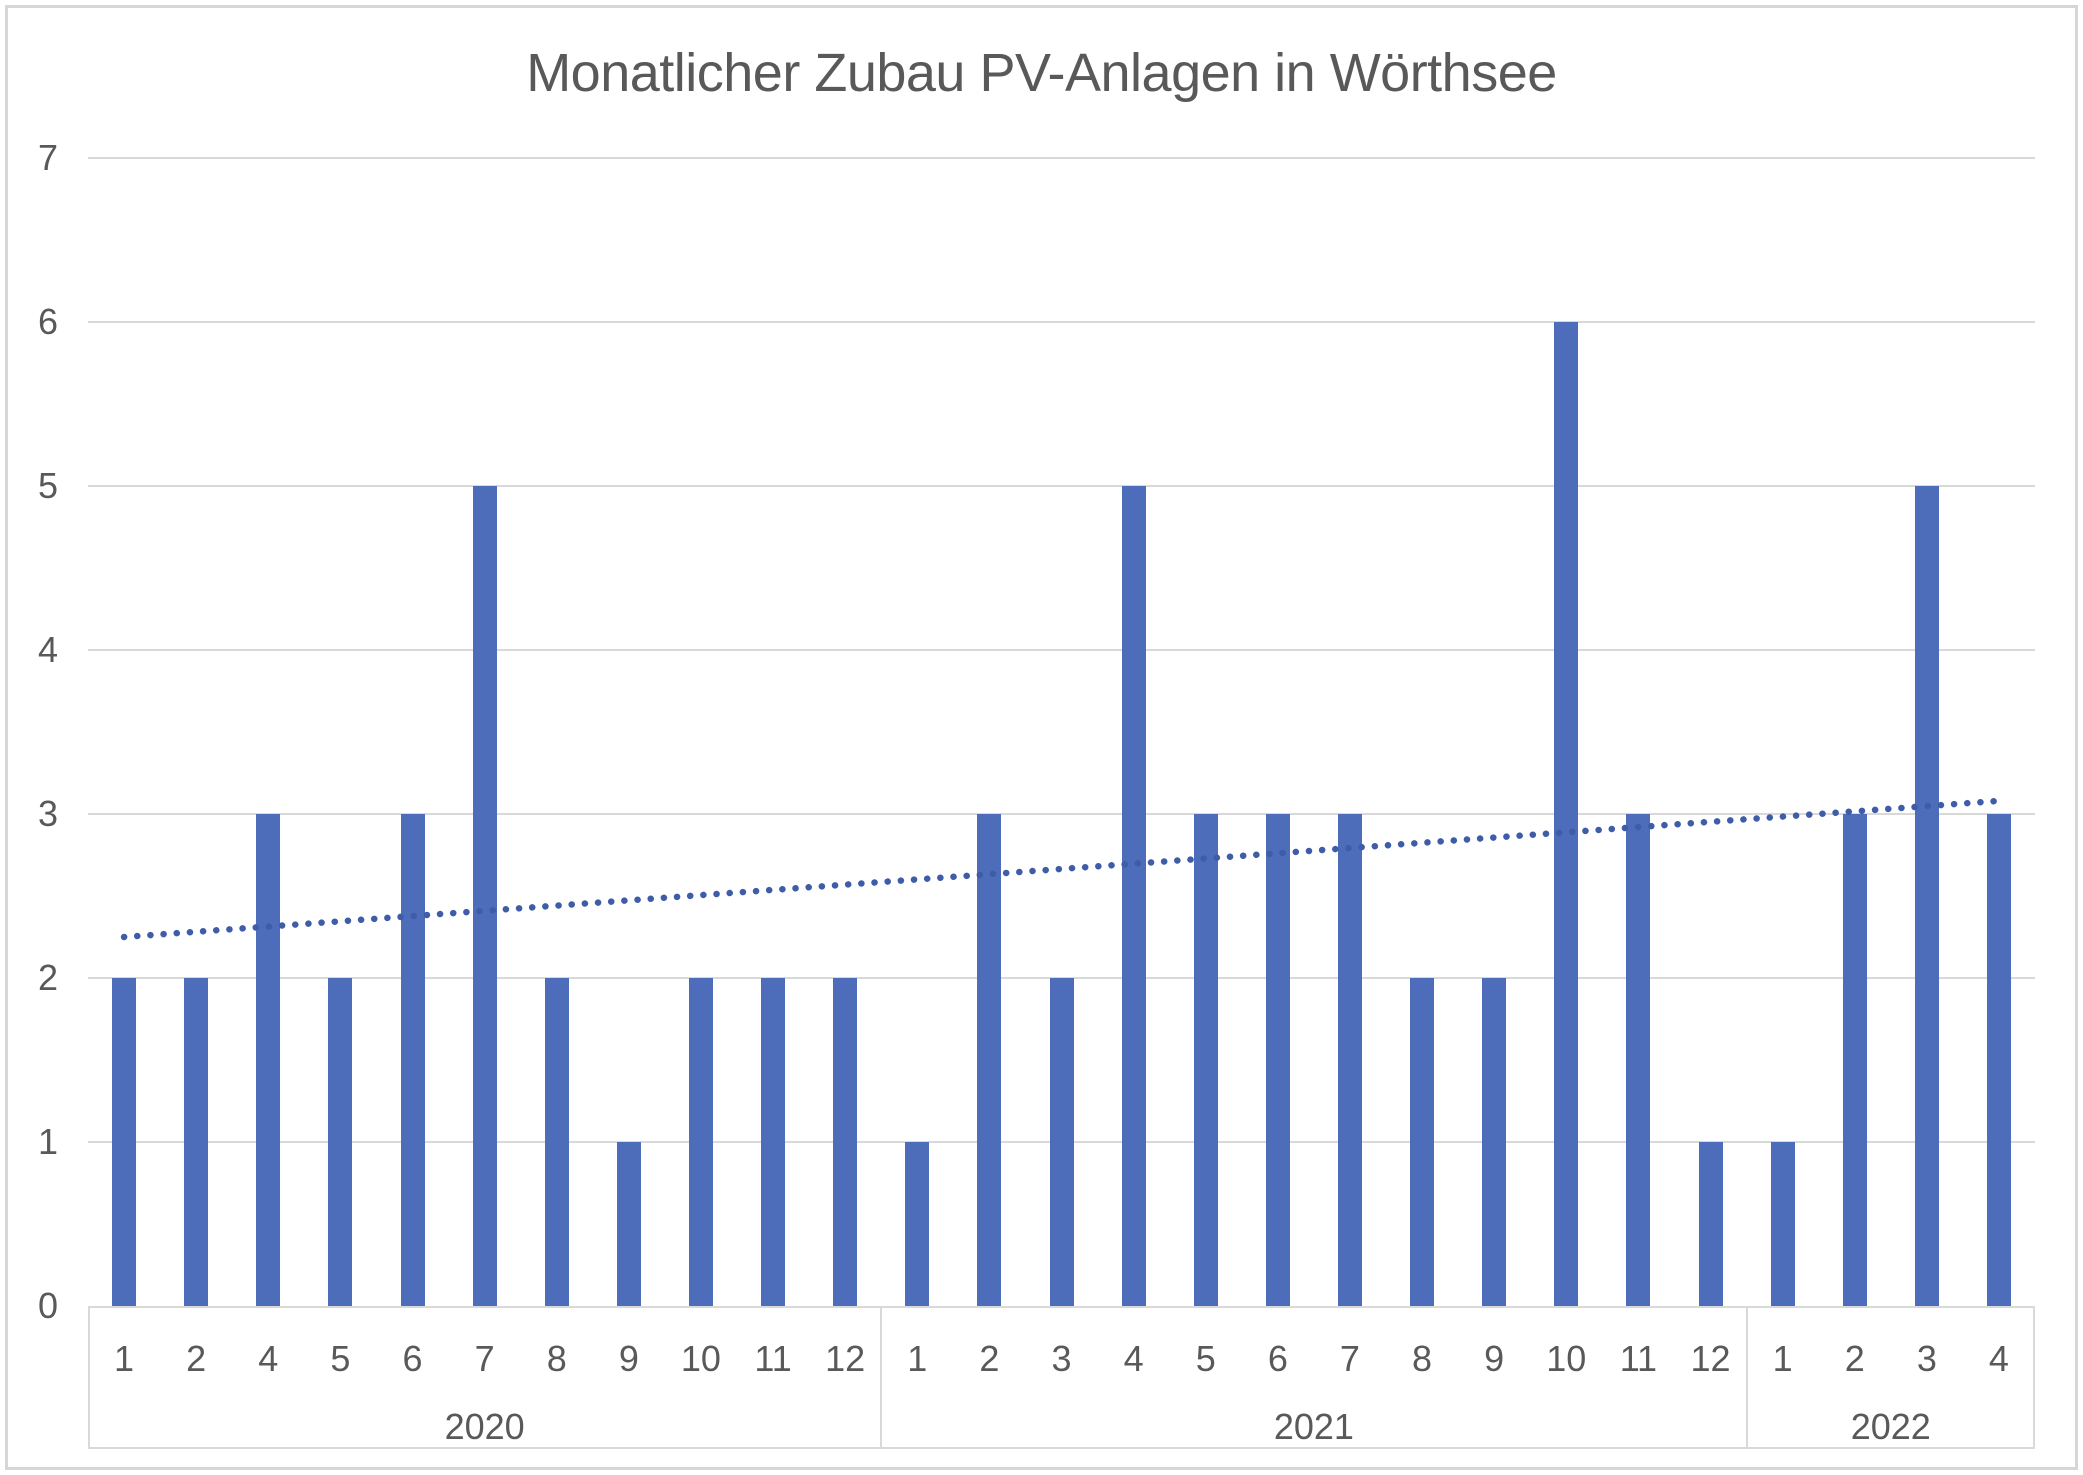  What do you see at coordinates (484, 1426) in the screenshot?
I see `x-axis-year-label-2020: 2020` at bounding box center [484, 1426].